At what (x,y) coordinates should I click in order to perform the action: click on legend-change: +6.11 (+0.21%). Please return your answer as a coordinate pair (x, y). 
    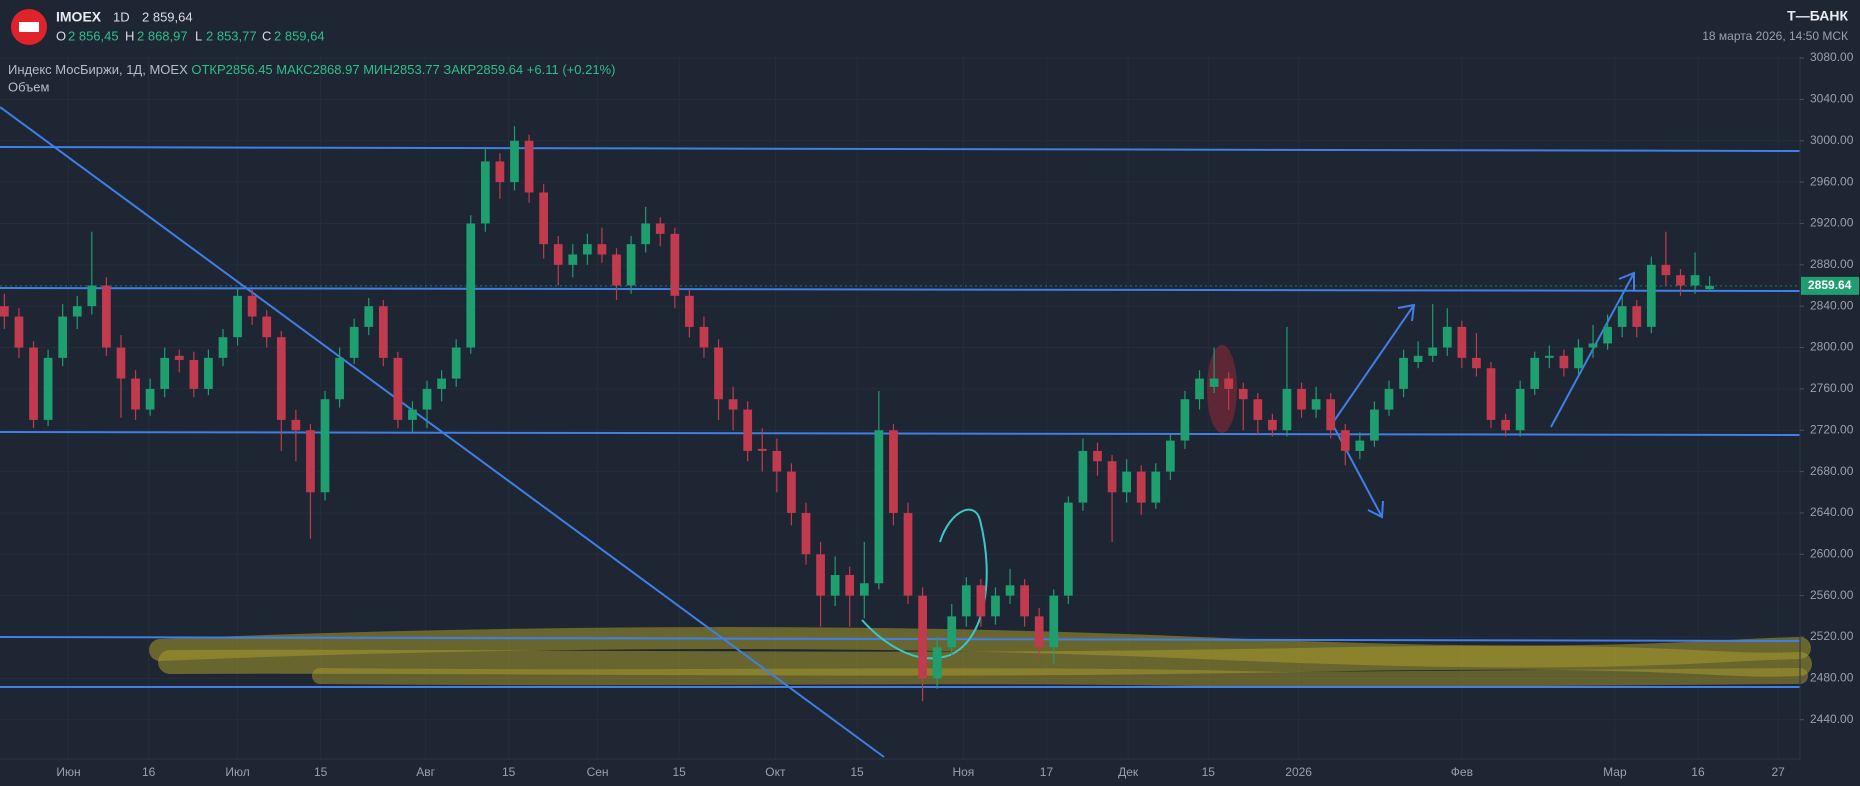
    Looking at the image, I should click on (571, 69).